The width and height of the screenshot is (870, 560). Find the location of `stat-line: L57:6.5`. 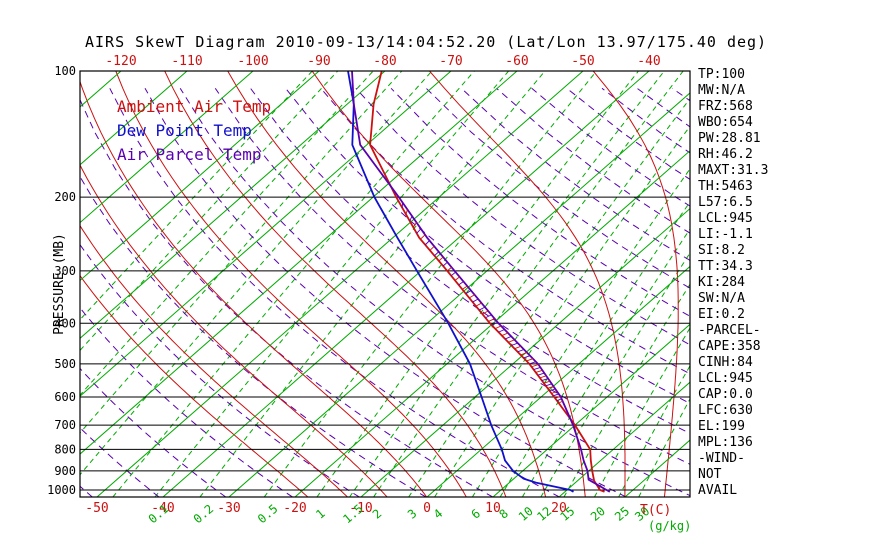

stat-line: L57:6.5 is located at coordinates (725, 202).